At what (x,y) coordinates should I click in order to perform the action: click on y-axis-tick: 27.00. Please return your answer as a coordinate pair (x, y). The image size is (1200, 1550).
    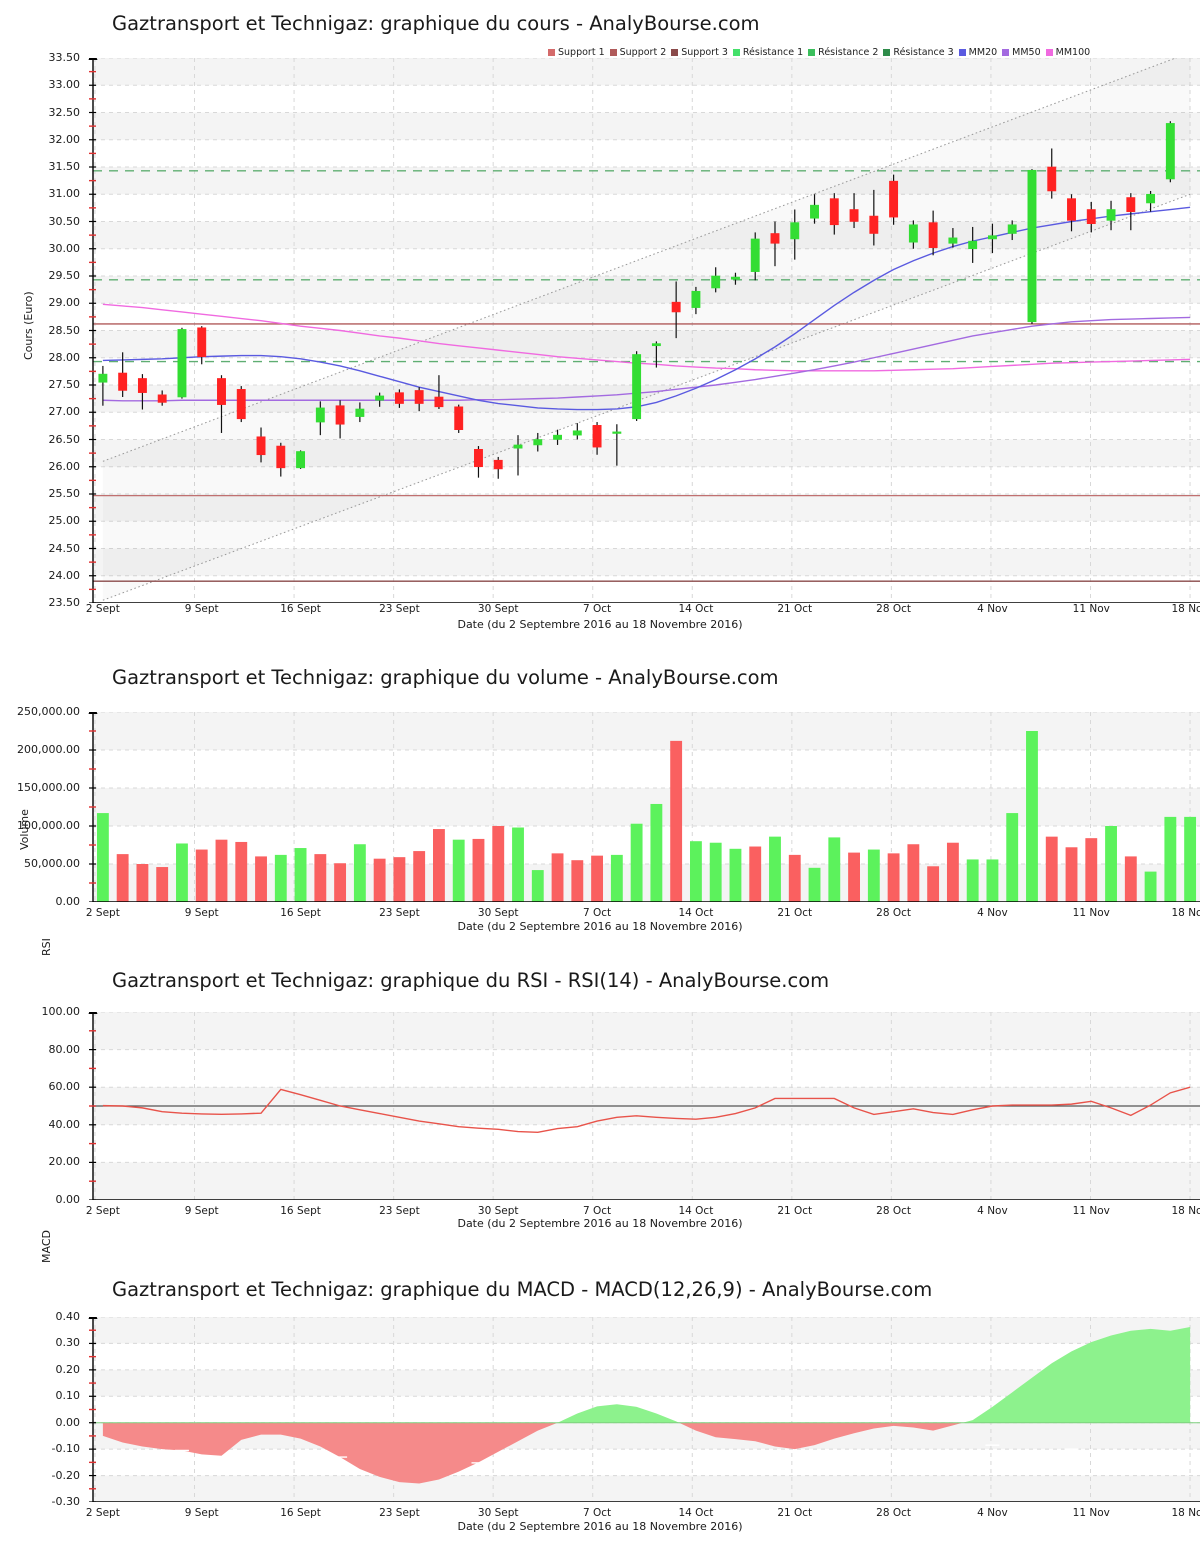
    Looking at the image, I should click on (64, 412).